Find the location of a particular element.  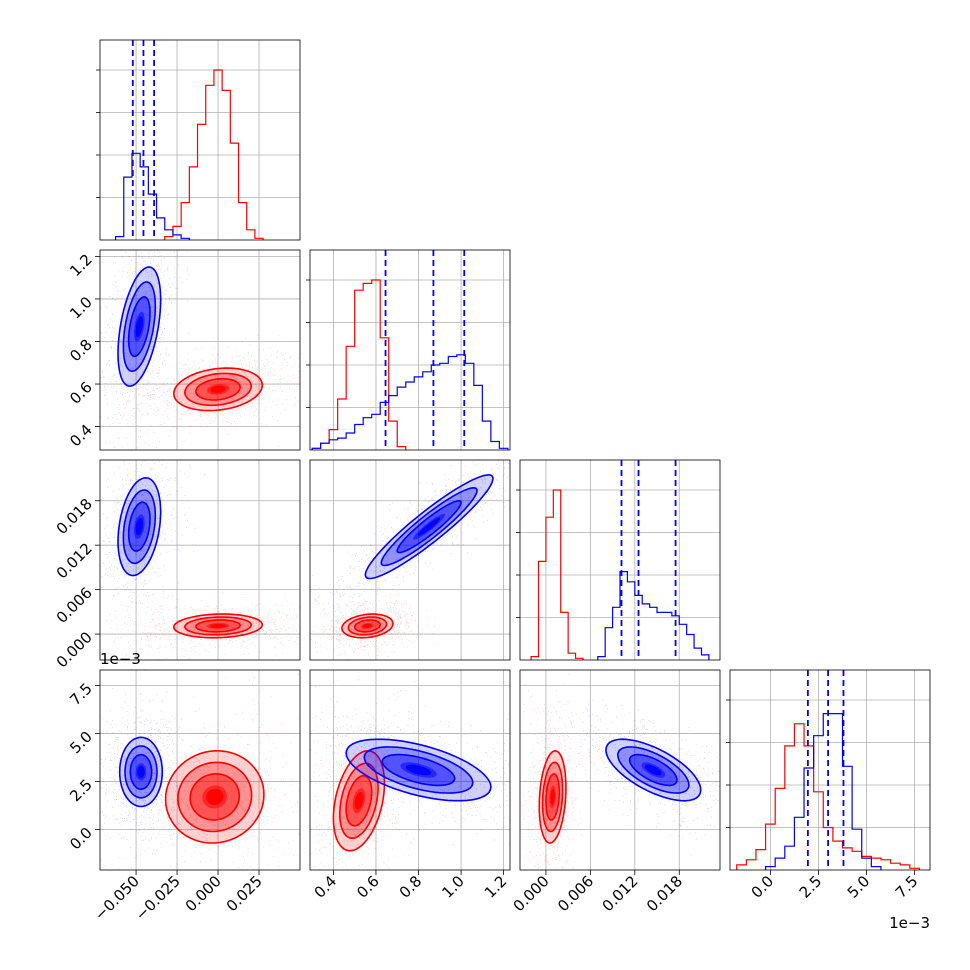

y-axis-1: 0.4 0.6 0.8 1.0 1.2 is located at coordinates (83, 350).